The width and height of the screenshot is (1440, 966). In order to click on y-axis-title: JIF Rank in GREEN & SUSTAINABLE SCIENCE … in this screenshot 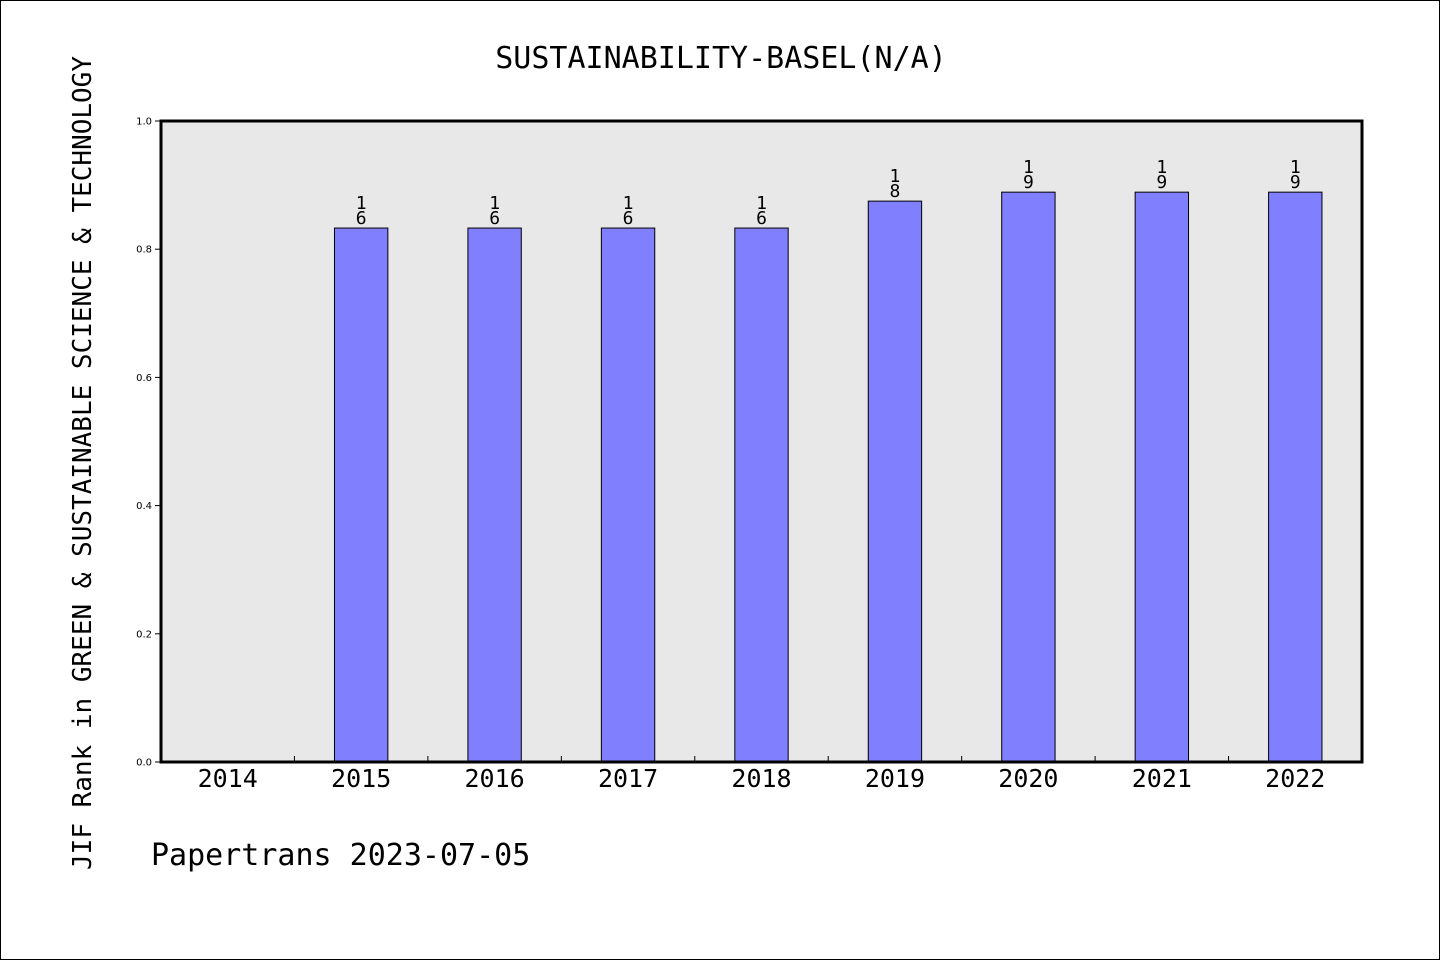, I will do `click(83, 463)`.